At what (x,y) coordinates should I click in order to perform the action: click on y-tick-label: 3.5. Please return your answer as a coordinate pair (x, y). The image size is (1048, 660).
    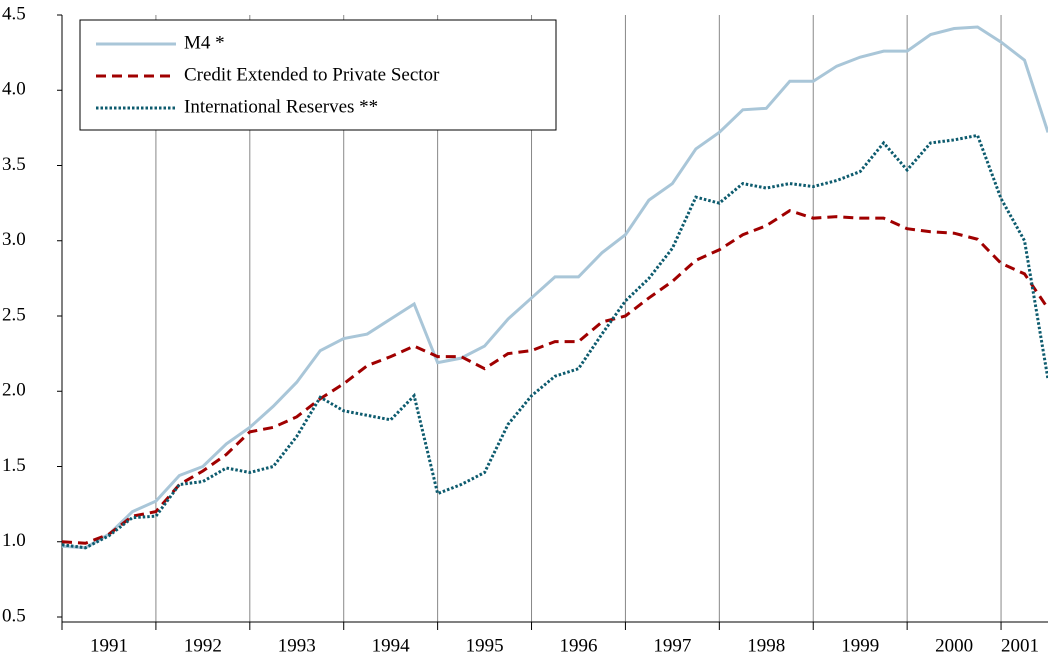
    Looking at the image, I should click on (14, 164).